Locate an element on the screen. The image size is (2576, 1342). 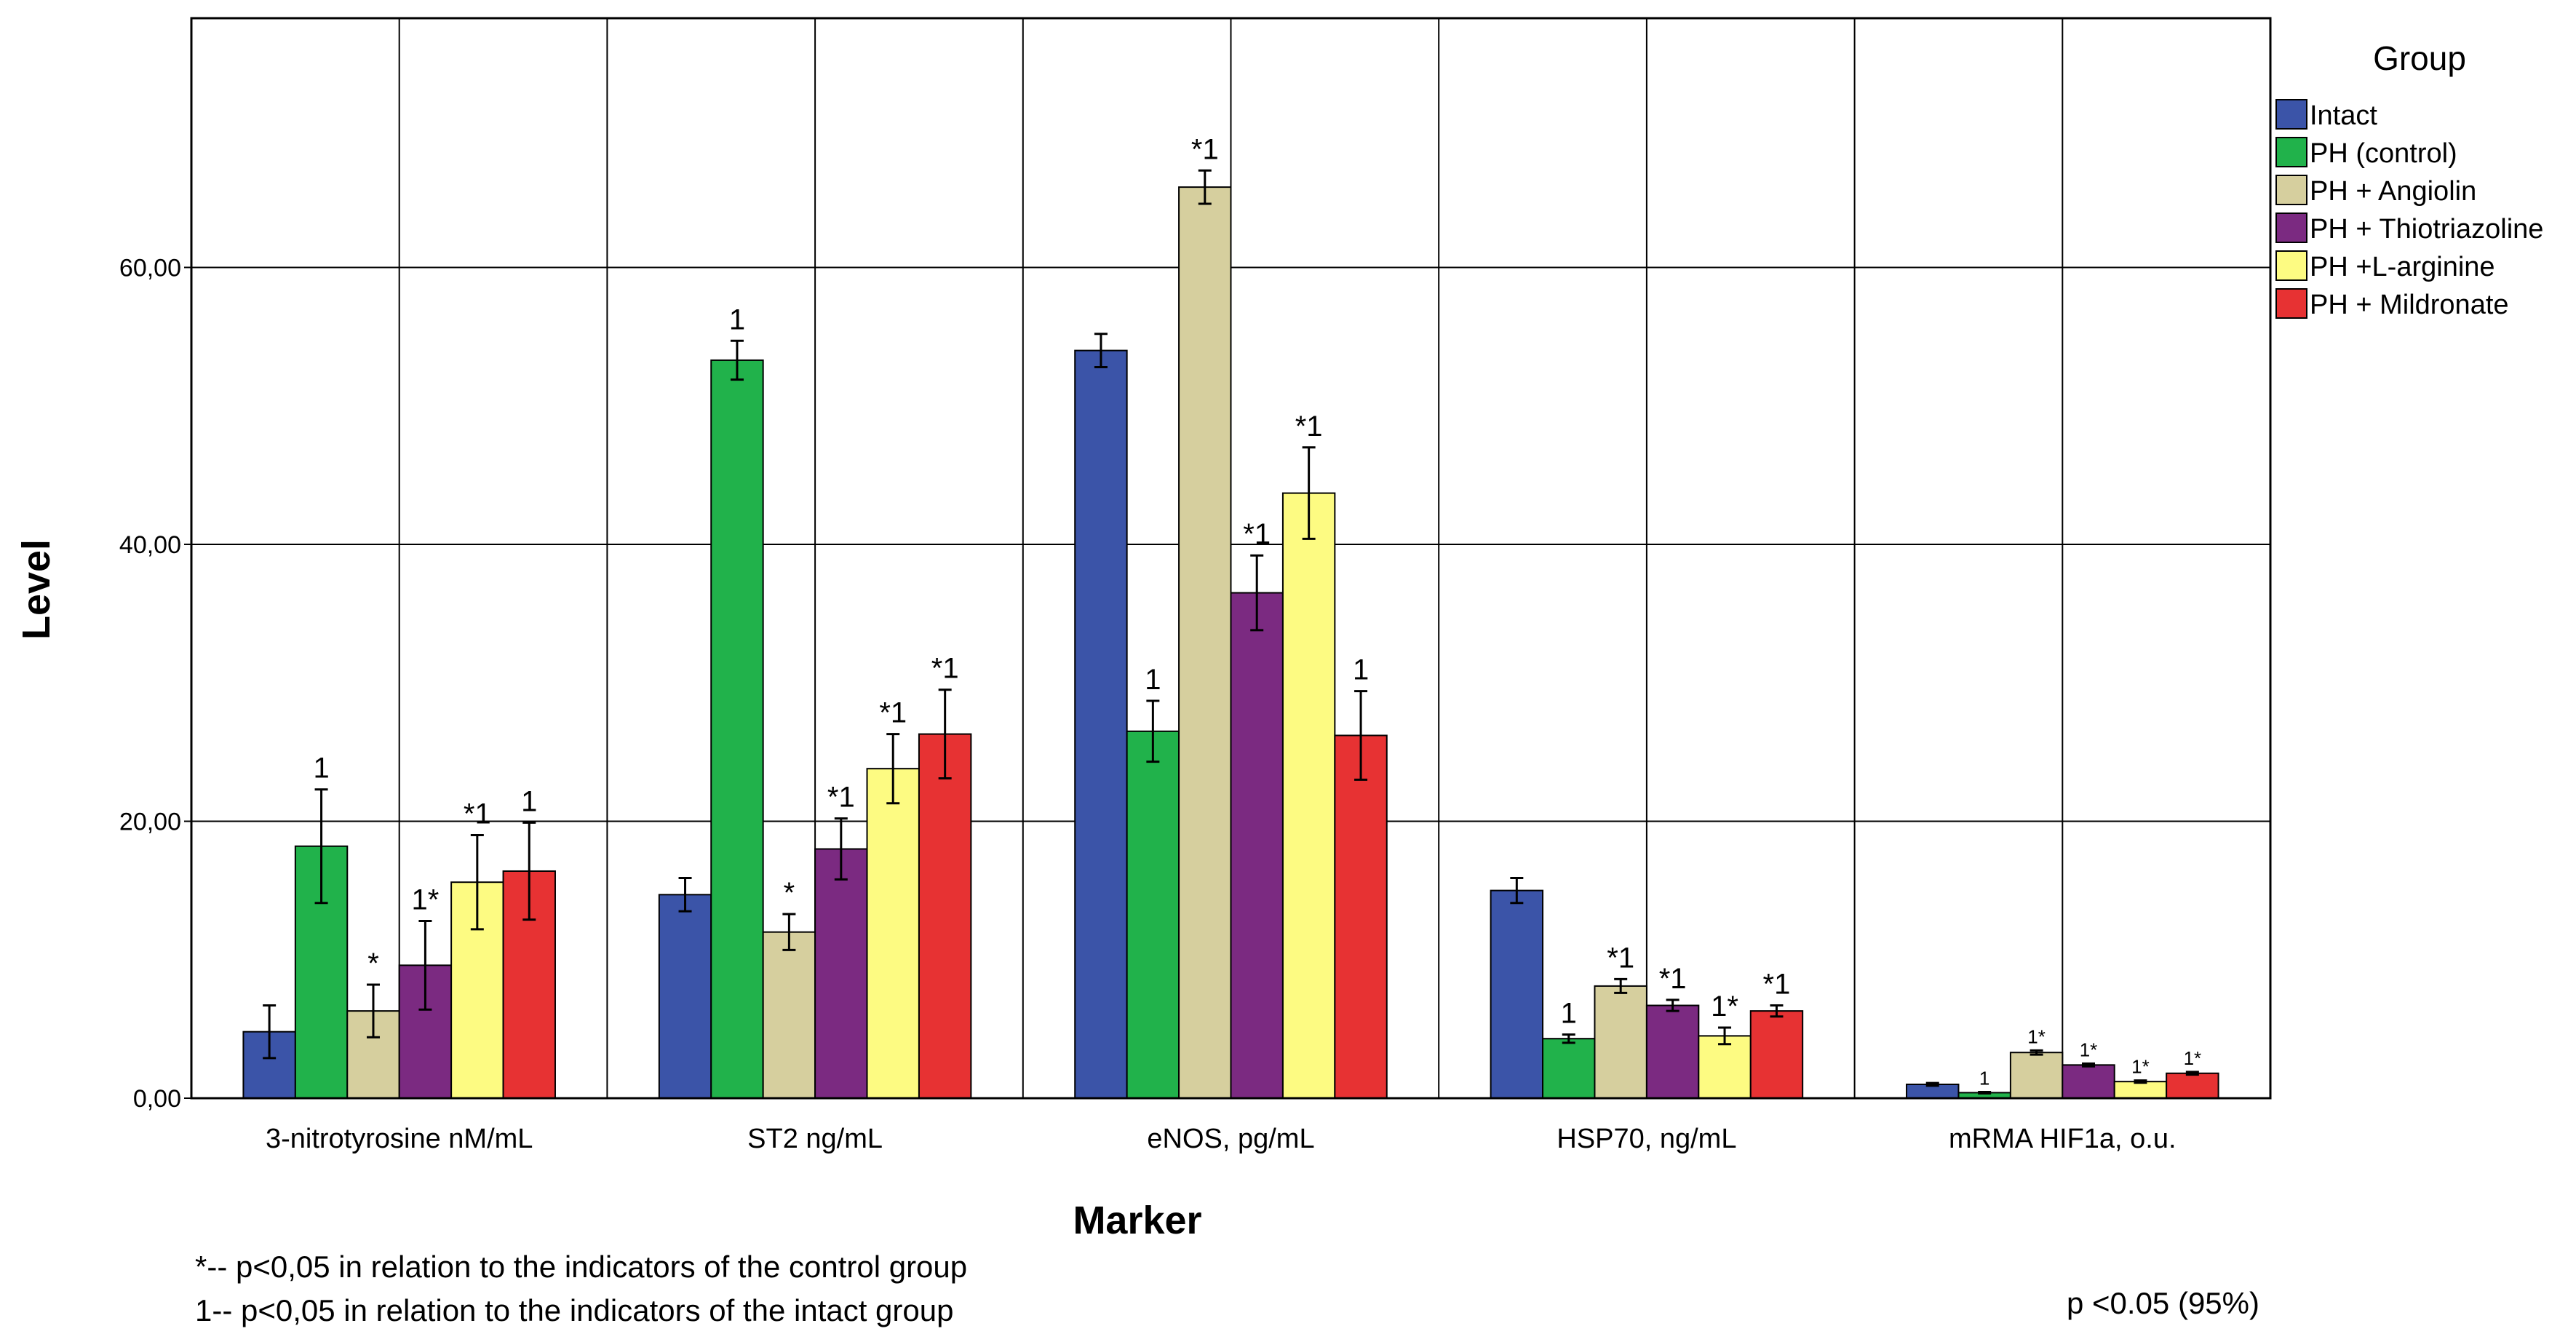
y-tick-label: 40,00 is located at coordinates (150, 545).